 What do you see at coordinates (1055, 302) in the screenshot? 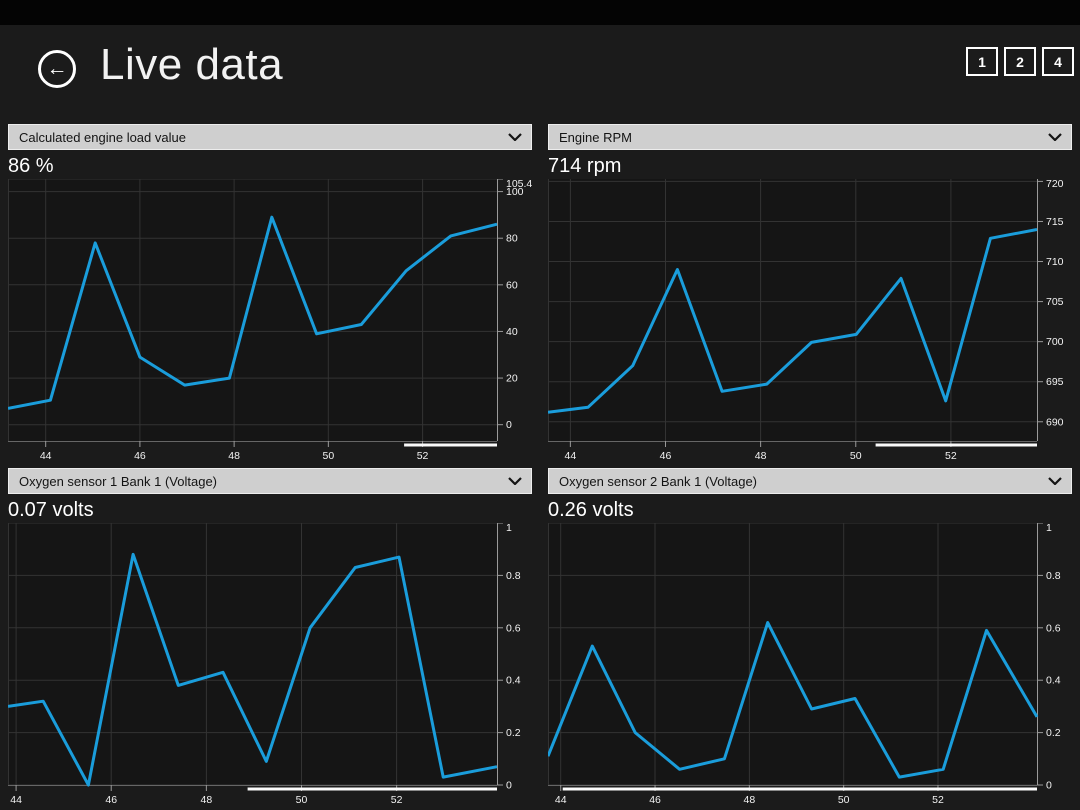
I see `y-tick-label: 705` at bounding box center [1055, 302].